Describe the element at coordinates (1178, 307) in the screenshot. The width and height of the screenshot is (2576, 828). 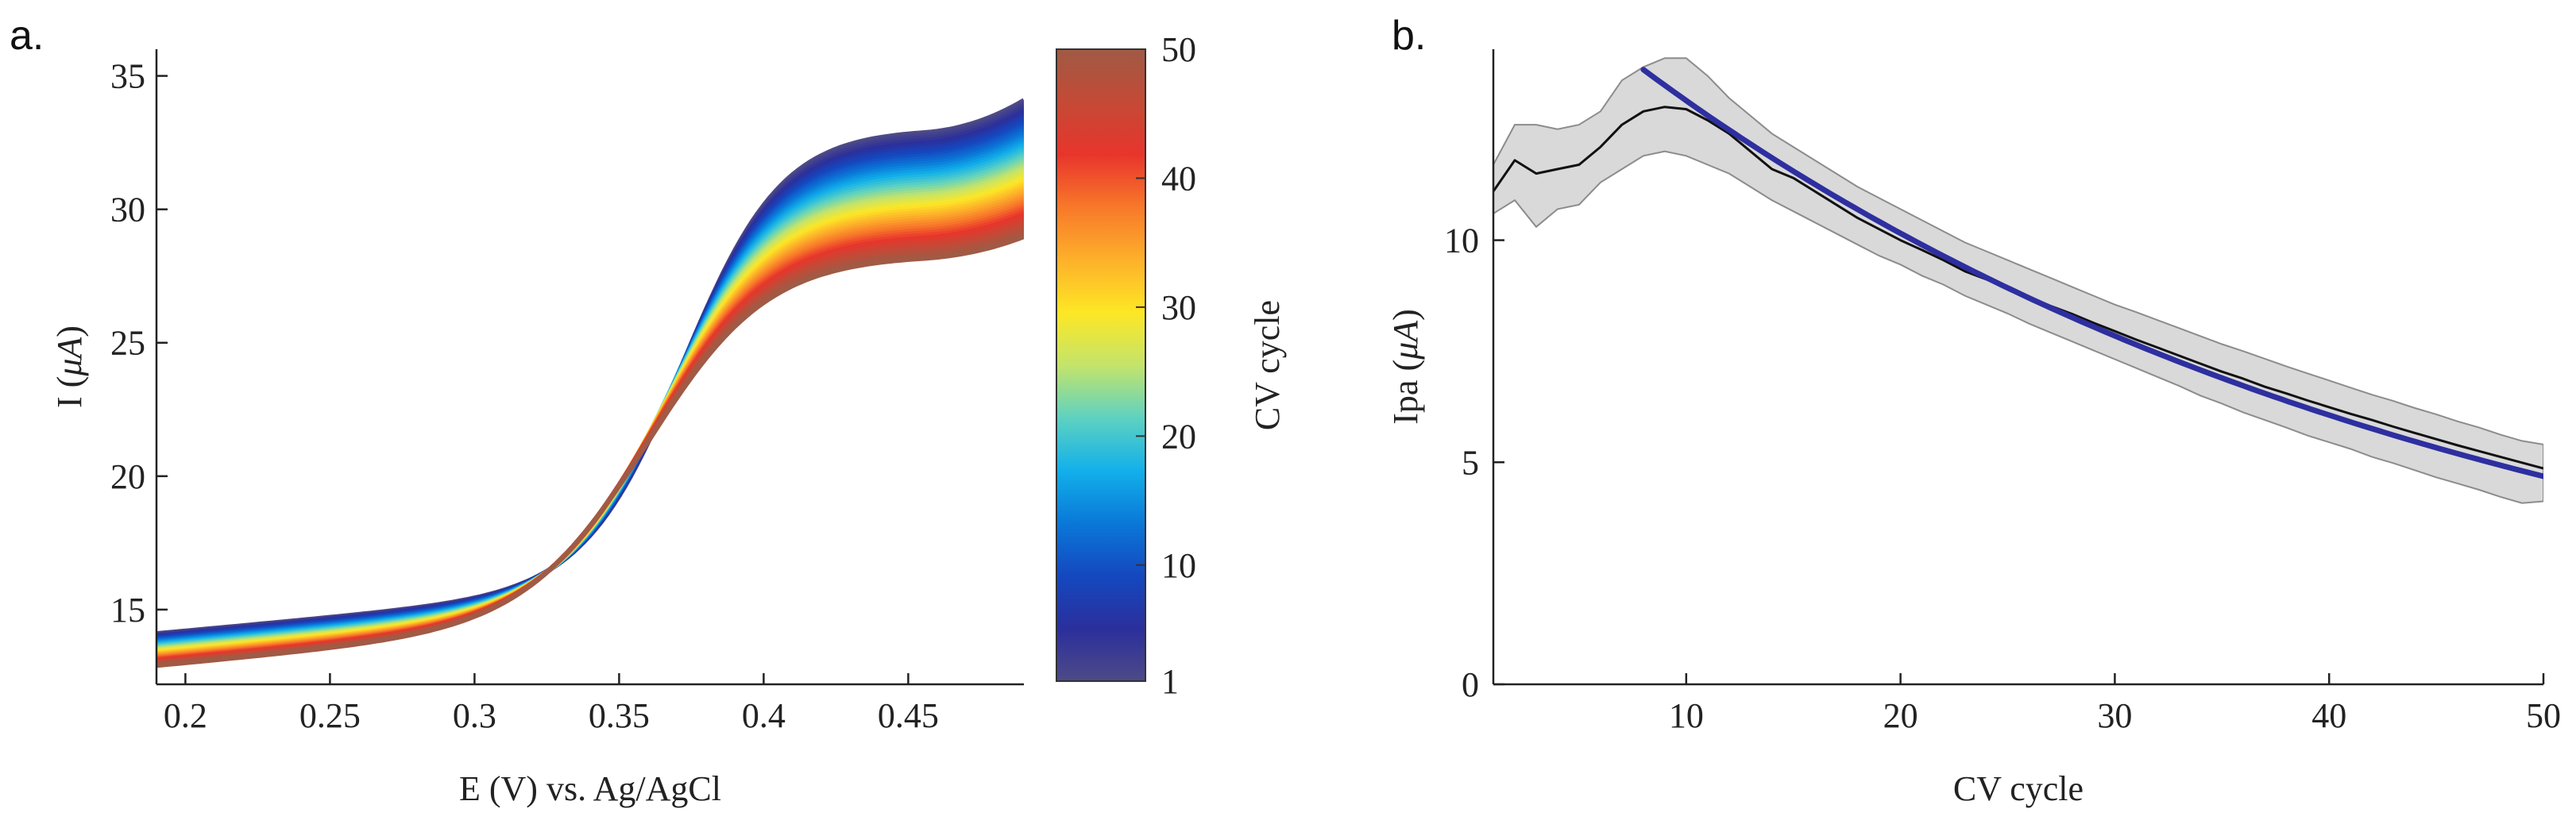
I see `a-colorbar-tick-label: 30` at that location.